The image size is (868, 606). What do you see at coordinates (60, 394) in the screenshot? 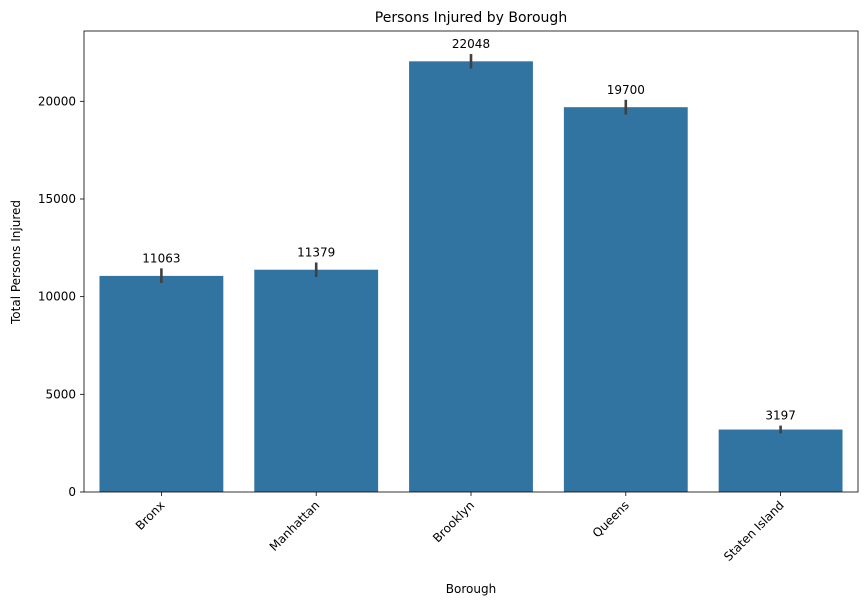
I see `y-tick-label: 5000` at bounding box center [60, 394].